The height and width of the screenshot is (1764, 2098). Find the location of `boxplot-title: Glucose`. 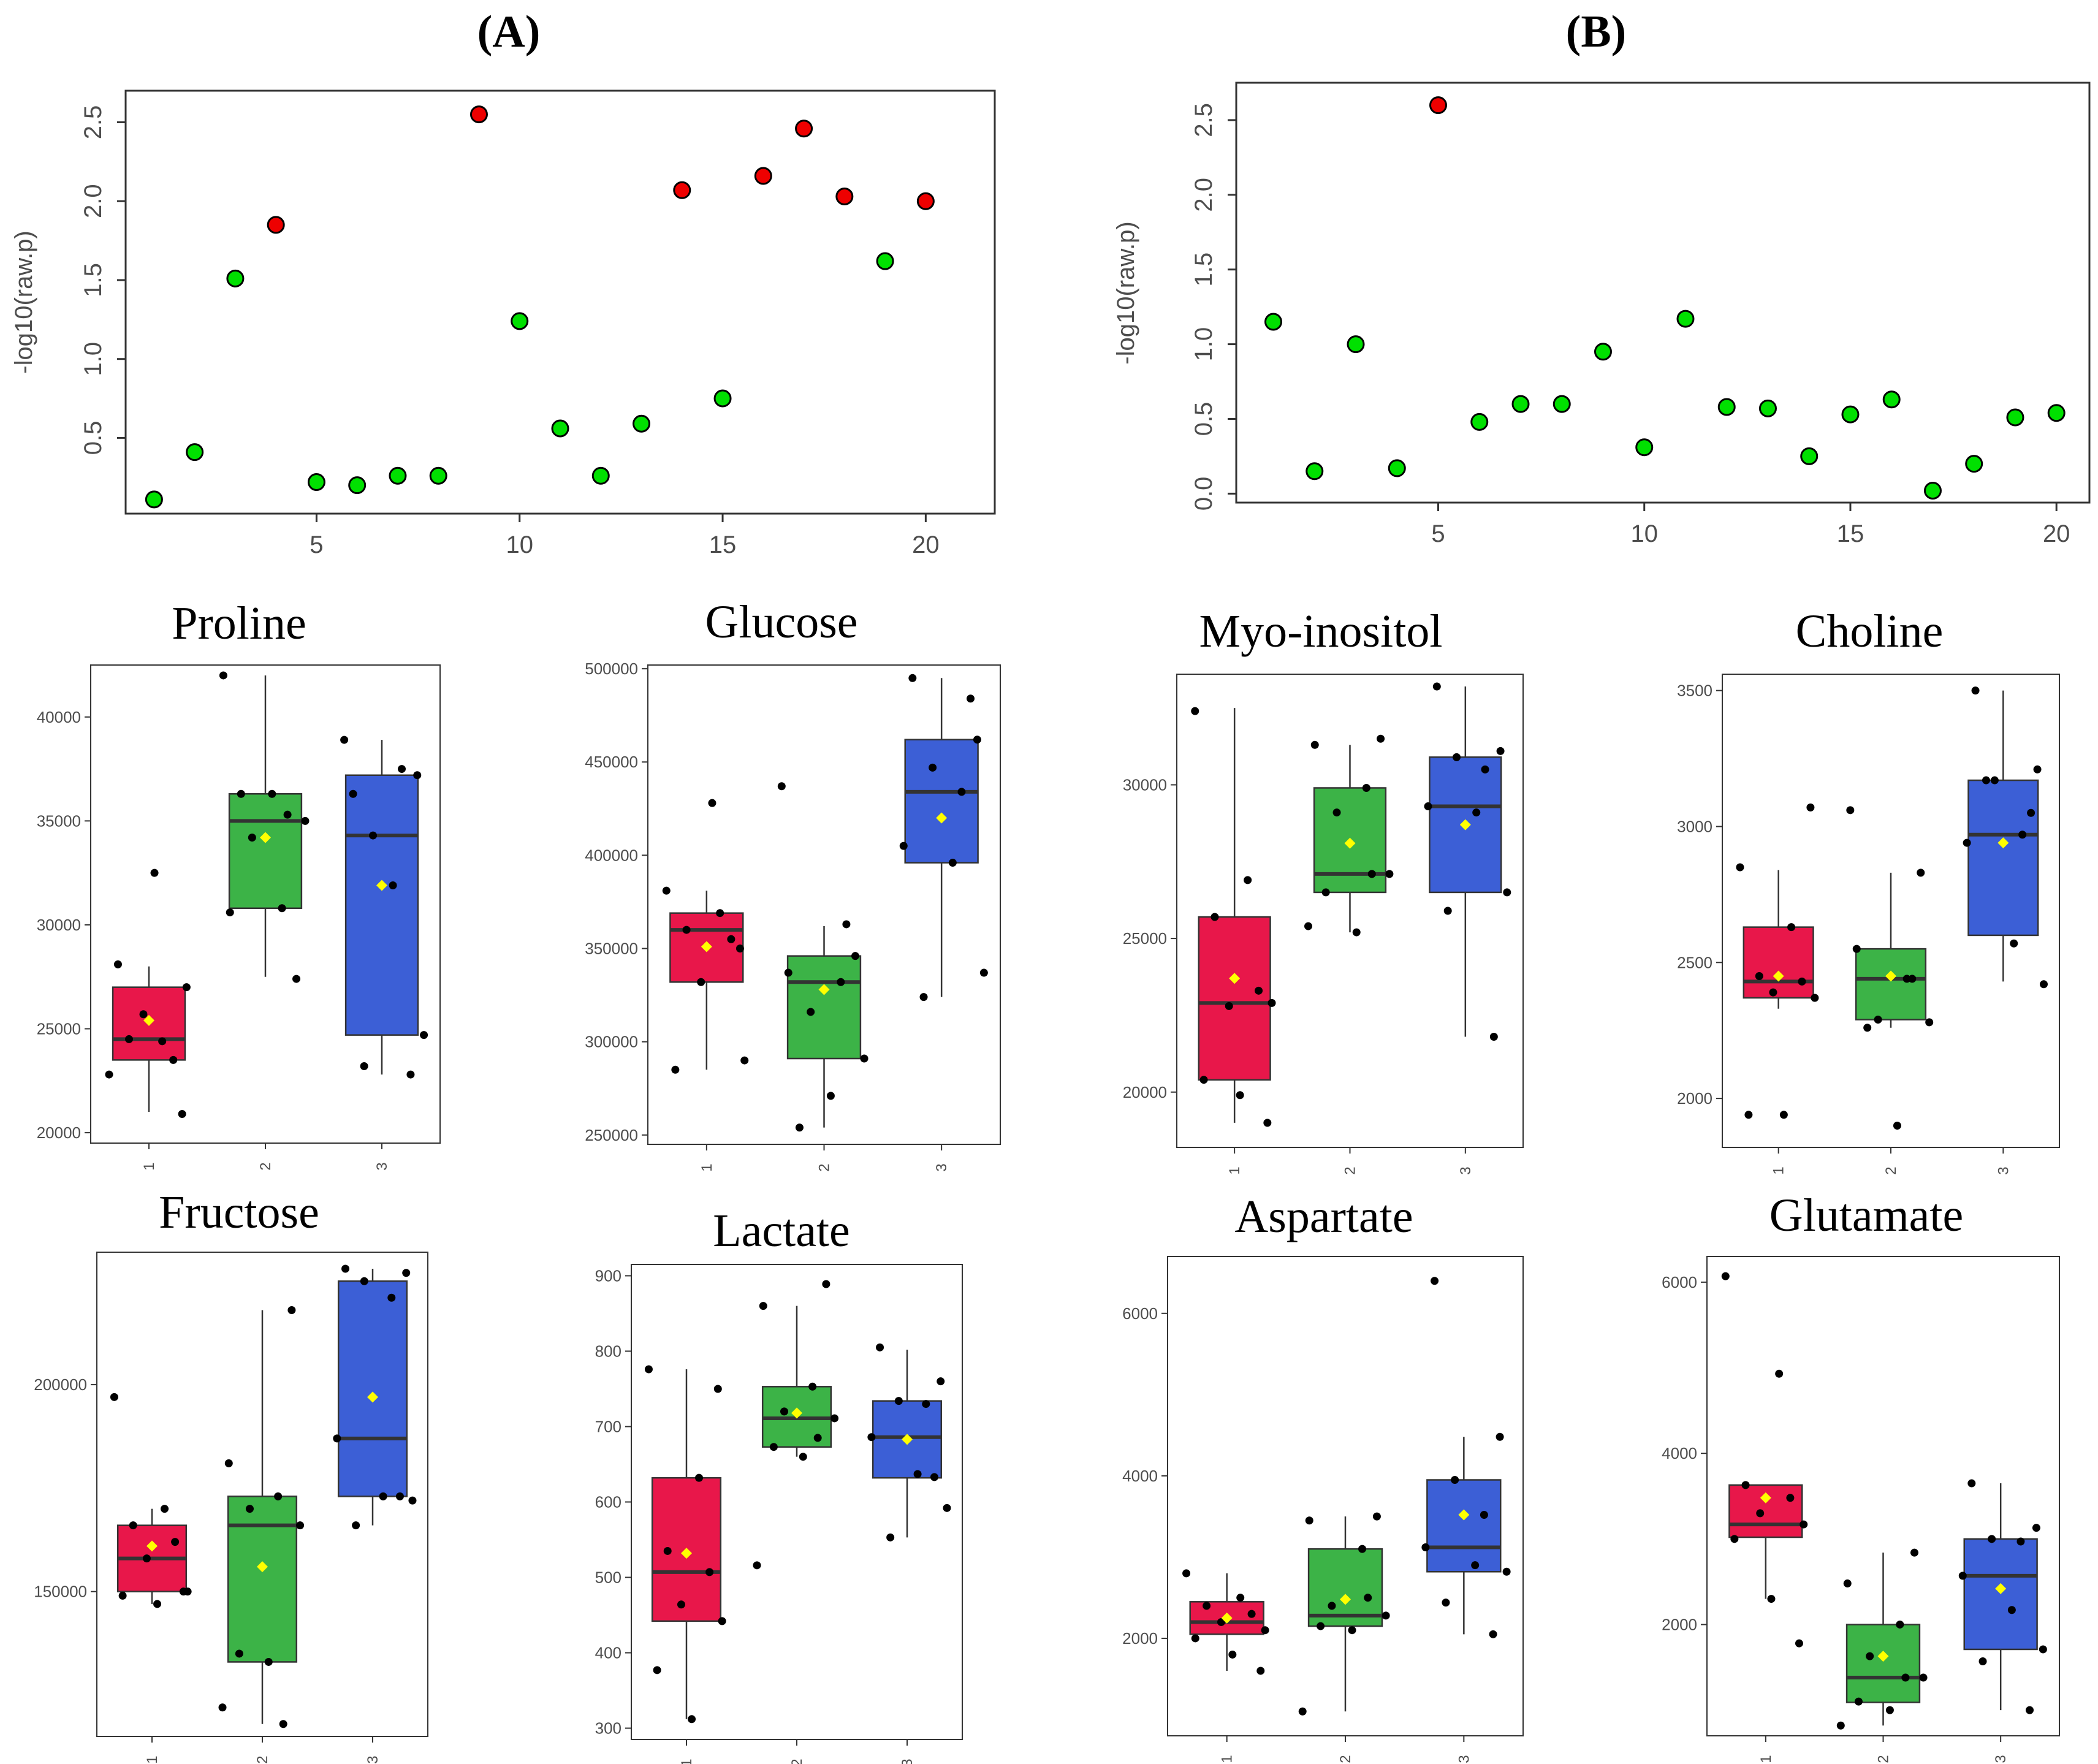

boxplot-title: Glucose is located at coordinates (781, 622).